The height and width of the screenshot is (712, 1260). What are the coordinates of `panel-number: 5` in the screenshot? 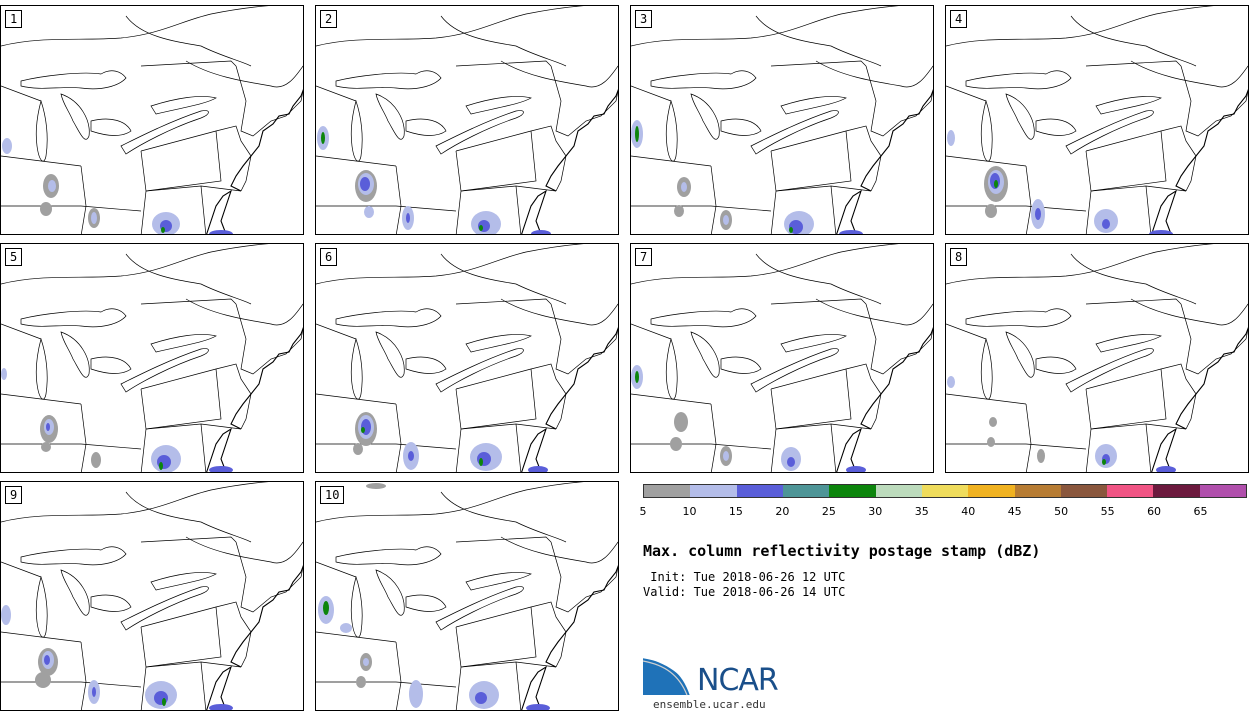 It's located at (14, 257).